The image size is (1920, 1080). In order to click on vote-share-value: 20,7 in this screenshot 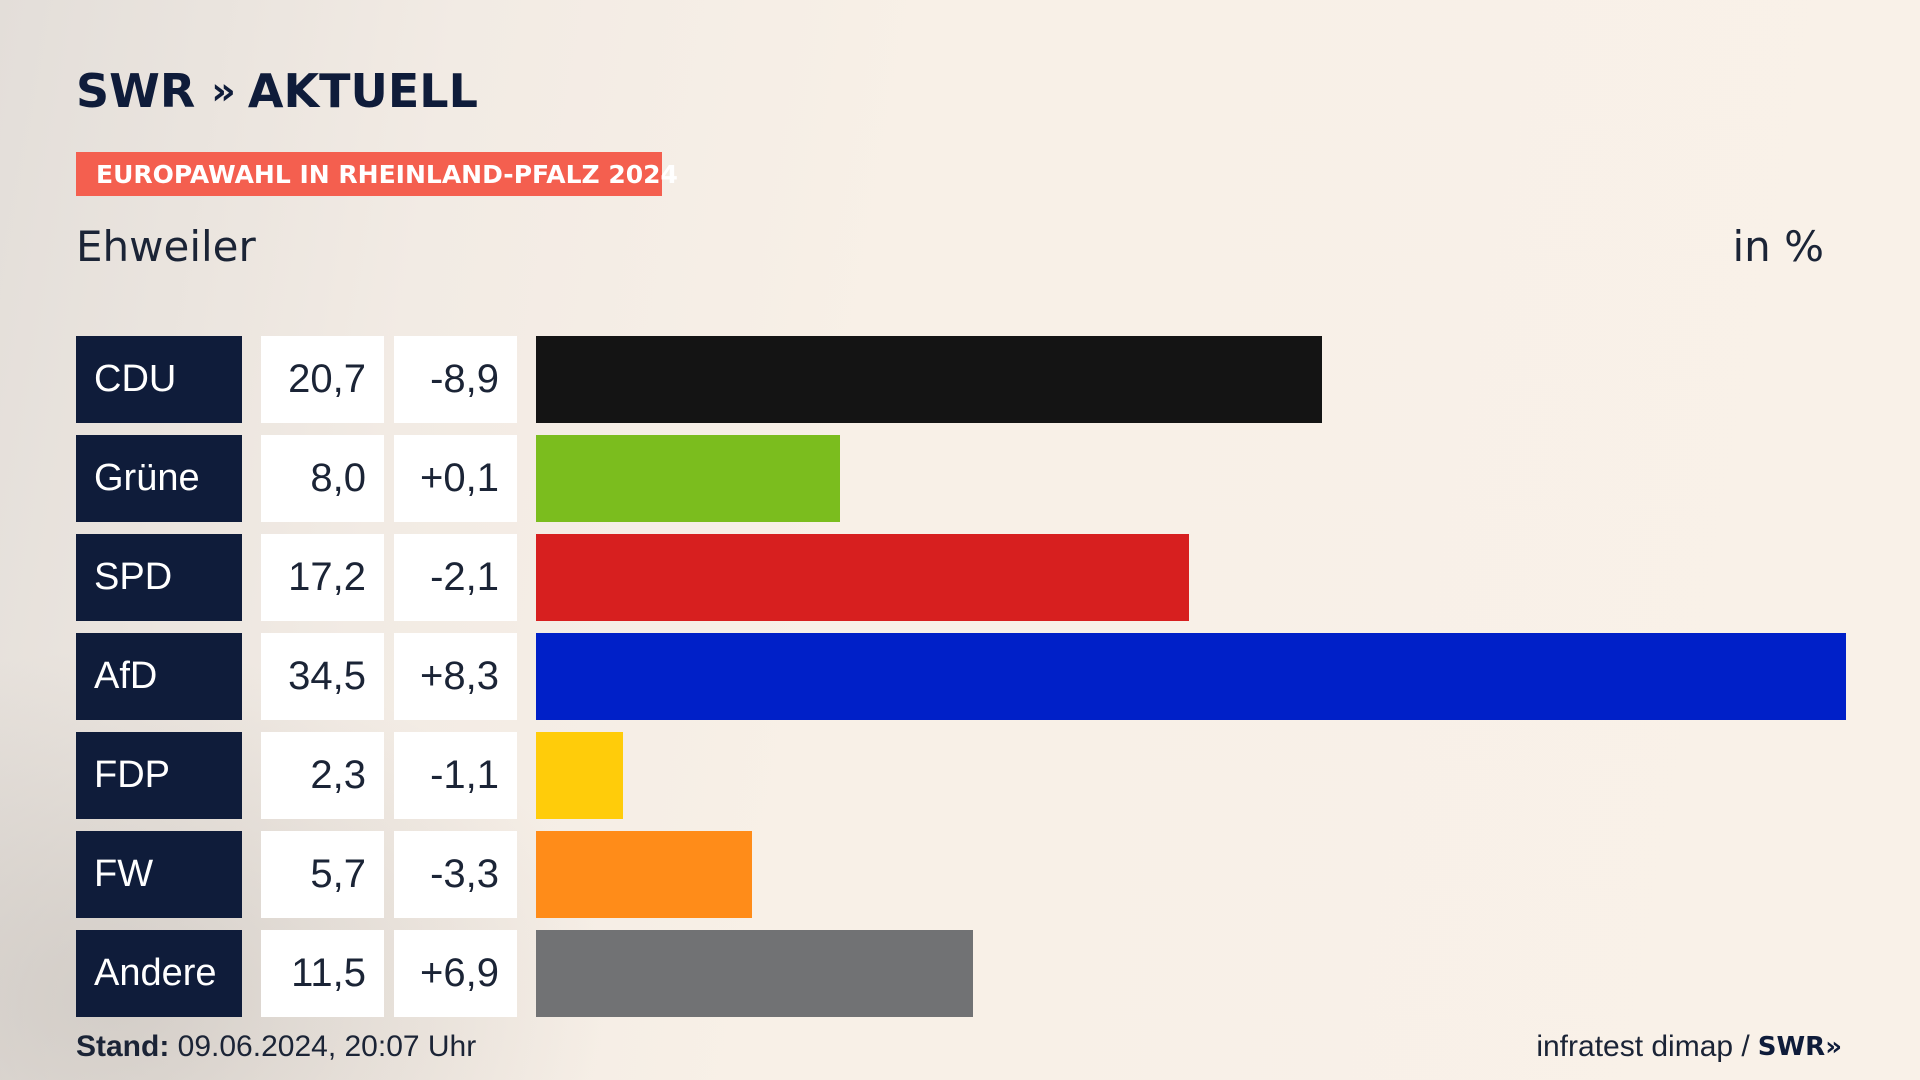, I will do `click(322, 379)`.